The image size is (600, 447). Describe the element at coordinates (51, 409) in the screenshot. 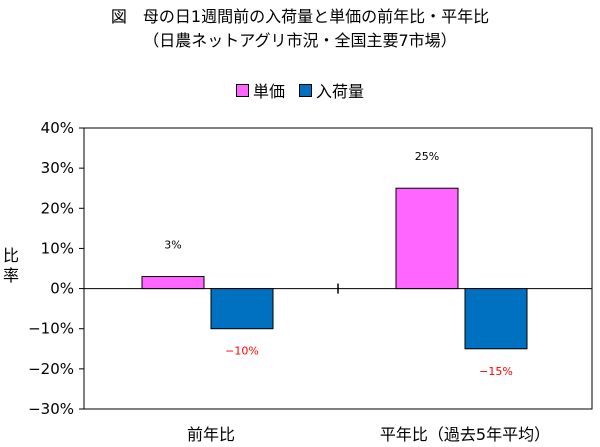

I see `y-tick-label: −30%` at that location.